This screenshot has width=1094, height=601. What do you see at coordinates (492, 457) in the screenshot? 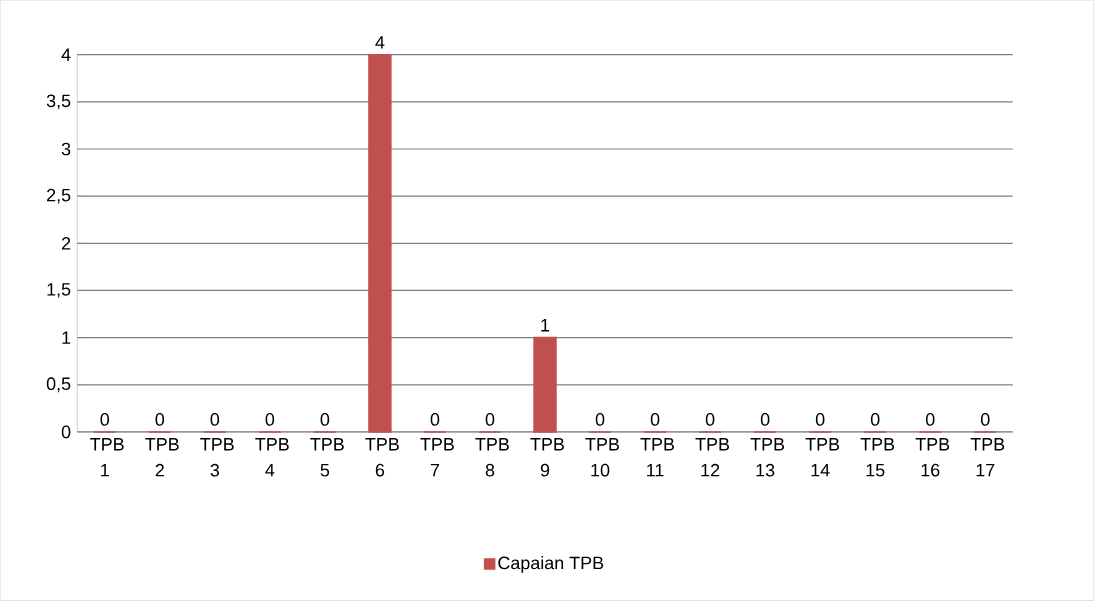
I see `x-tick-label: TPB 8` at bounding box center [492, 457].